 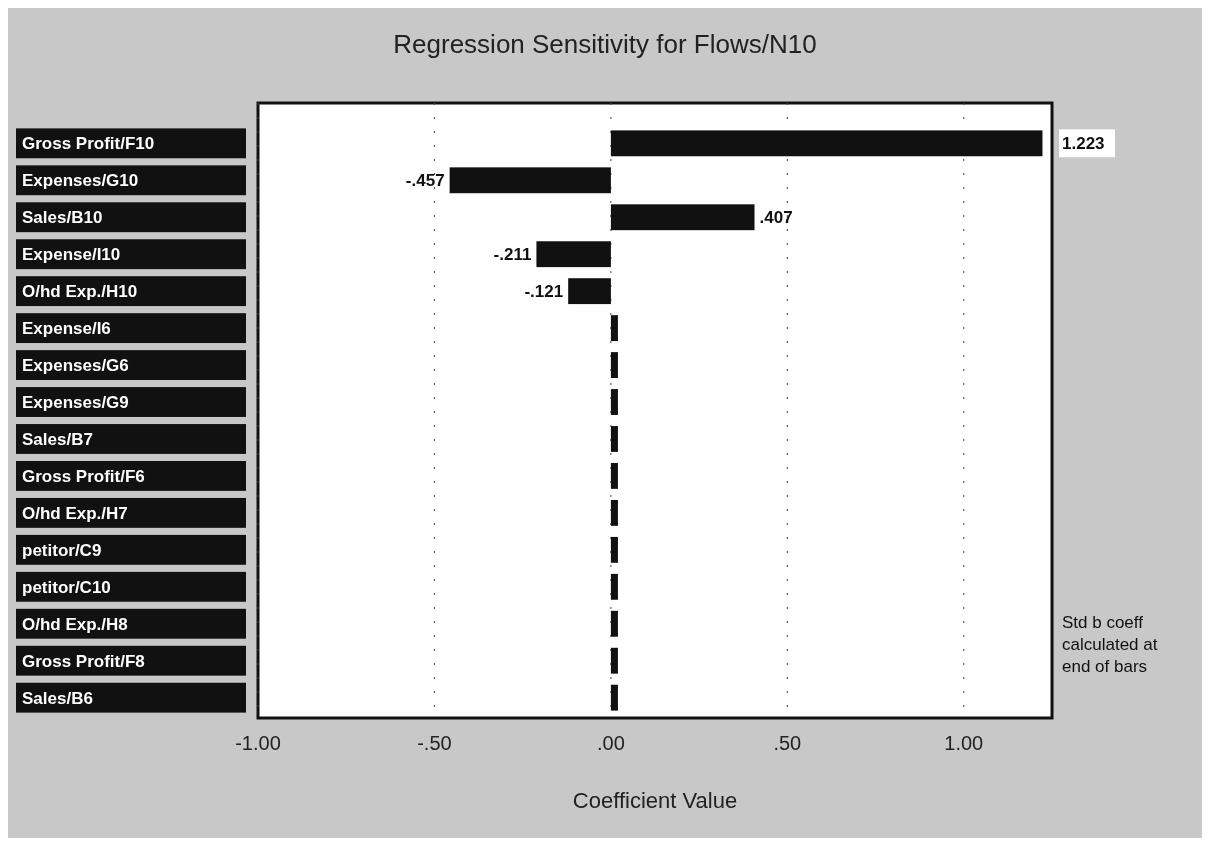 I want to click on text: Std b coeff calculated at end of bars, so click(x=1110, y=644).